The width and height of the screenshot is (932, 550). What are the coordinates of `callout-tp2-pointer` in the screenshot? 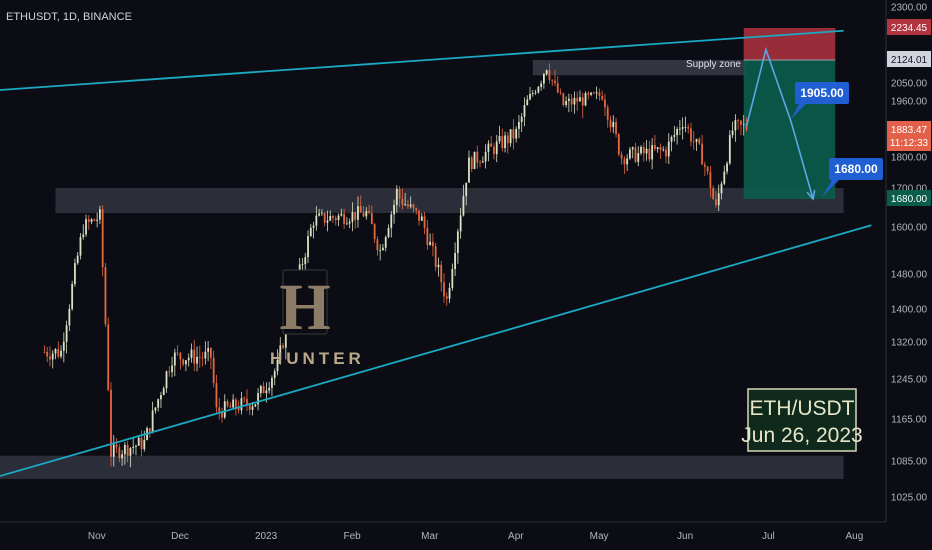 It's located at (830, 188).